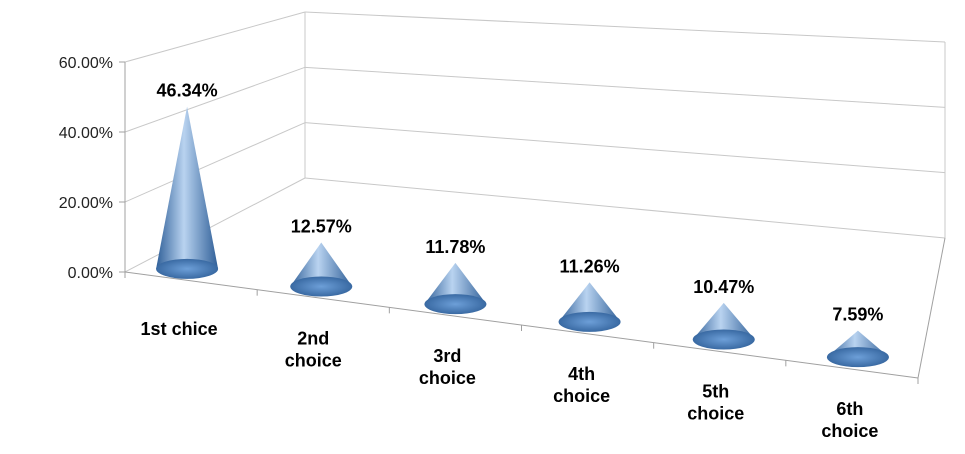 The image size is (965, 454). I want to click on category-label: 1st chice, so click(179, 329).